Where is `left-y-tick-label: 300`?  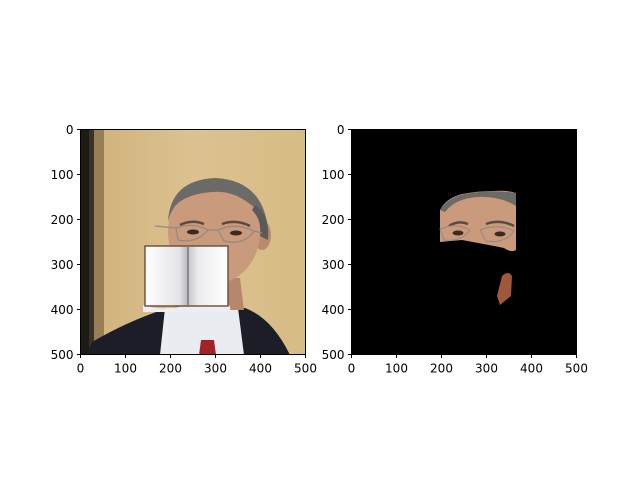
left-y-tick-label: 300 is located at coordinates (62, 265).